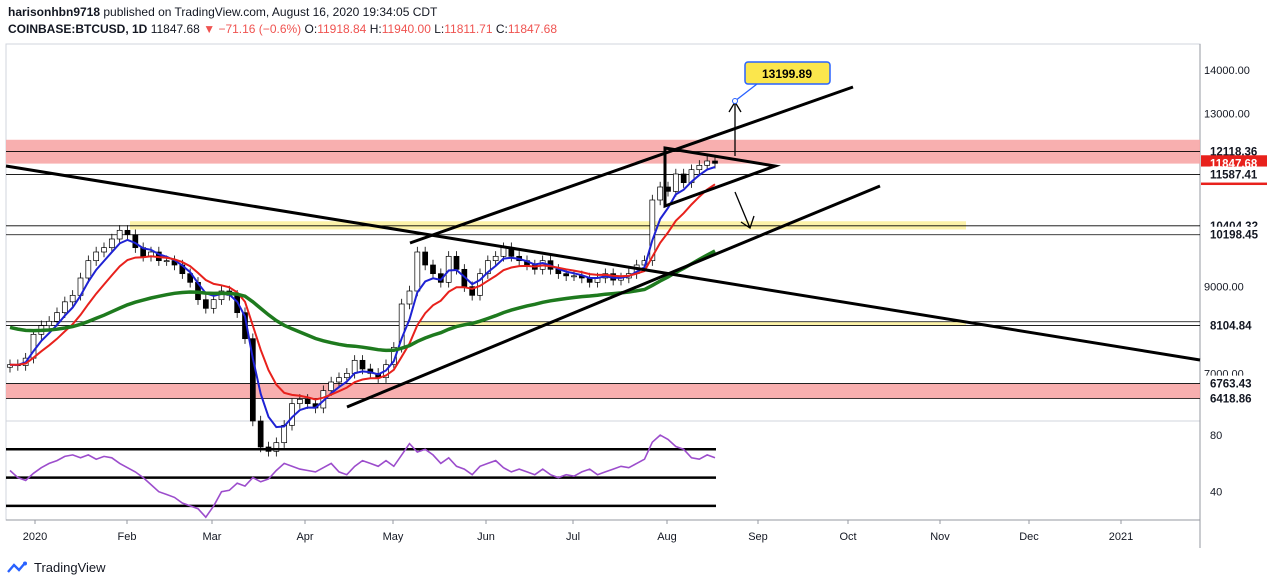 The width and height of the screenshot is (1274, 586). What do you see at coordinates (1227, 71) in the screenshot?
I see `y-tick-label: 14000.00` at bounding box center [1227, 71].